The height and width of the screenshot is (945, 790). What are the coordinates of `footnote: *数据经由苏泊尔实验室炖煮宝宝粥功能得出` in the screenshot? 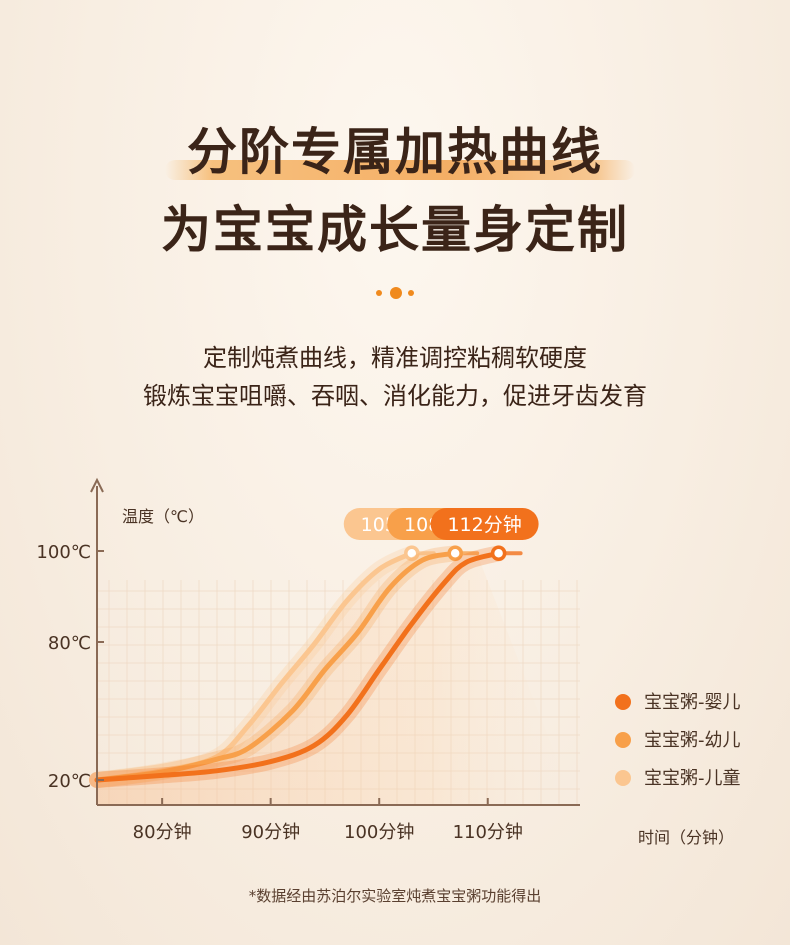 It's located at (395, 896).